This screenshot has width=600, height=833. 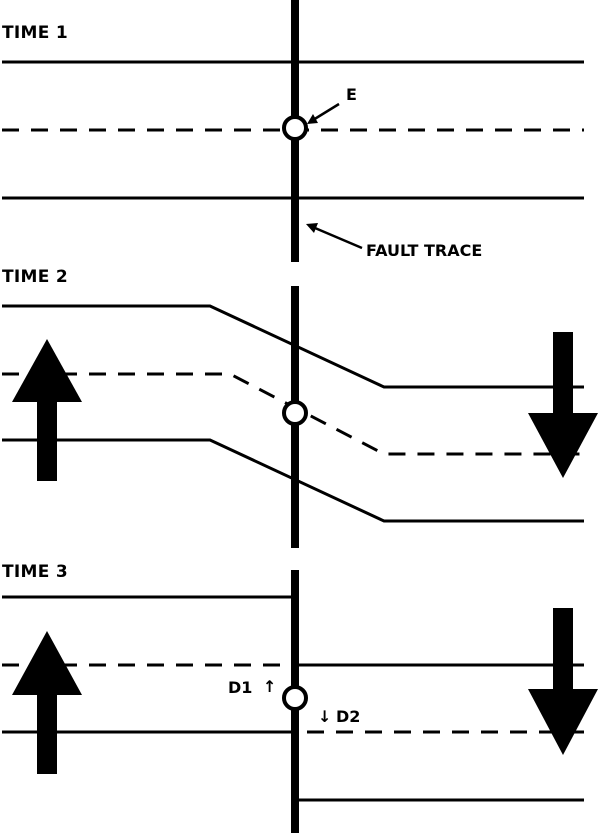 I want to click on e-pointer-arrow-icon, so click(x=323, y=113).